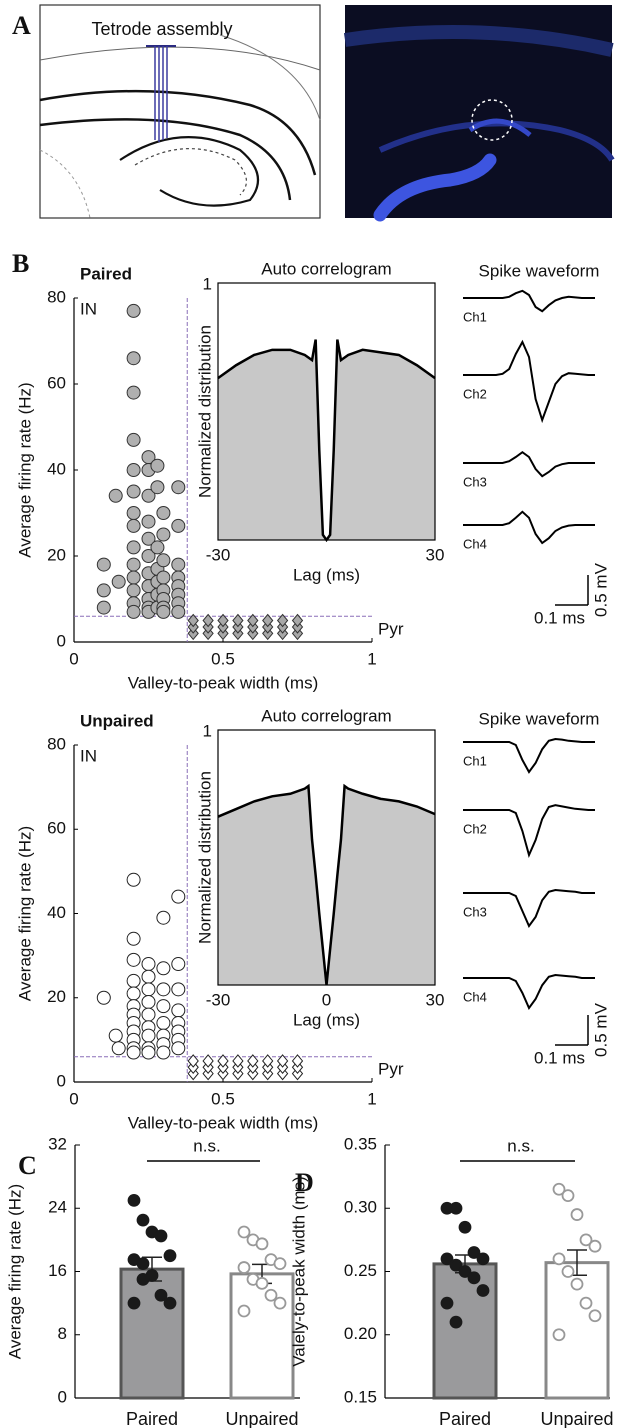 The image size is (626, 1428). What do you see at coordinates (223, 658) in the screenshot?
I see `x-tick-label: 0.5` at bounding box center [223, 658].